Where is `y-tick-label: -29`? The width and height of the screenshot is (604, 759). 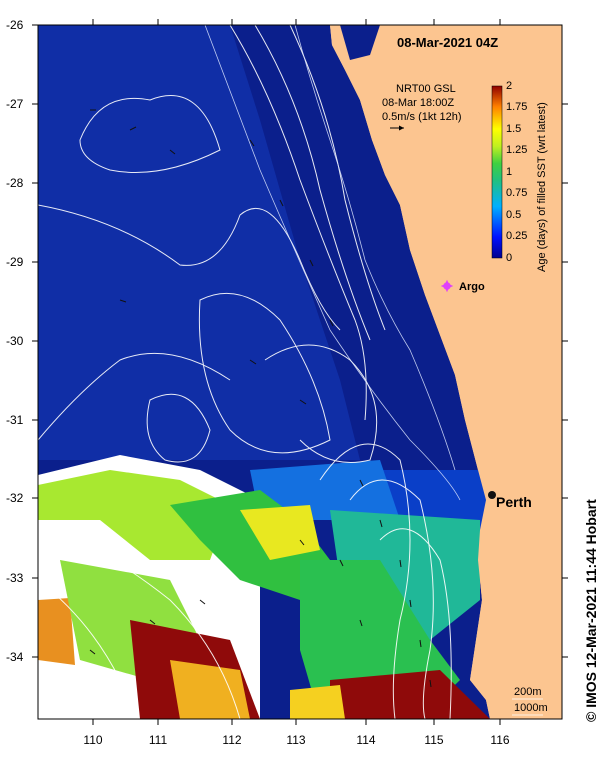
y-tick-label: -29 is located at coordinates (15, 262).